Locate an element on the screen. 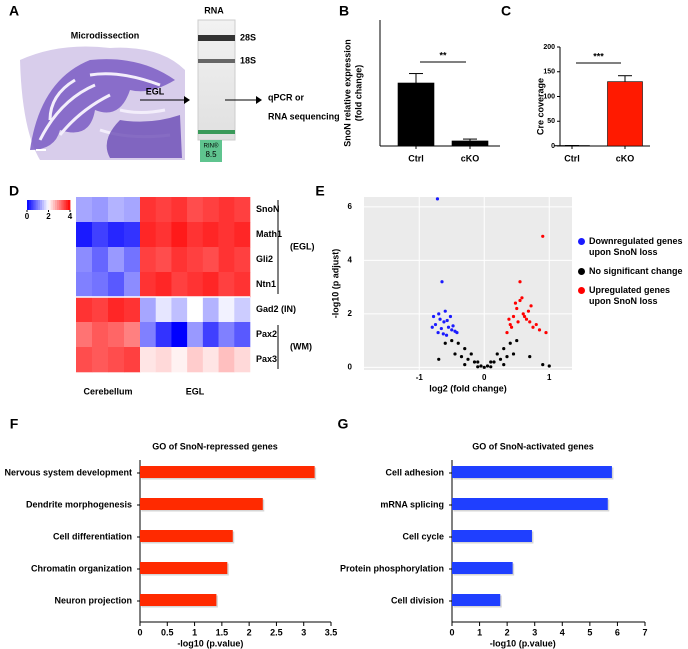 The height and width of the screenshot is (649, 688). row-label: Gli2 is located at coordinates (264, 259).